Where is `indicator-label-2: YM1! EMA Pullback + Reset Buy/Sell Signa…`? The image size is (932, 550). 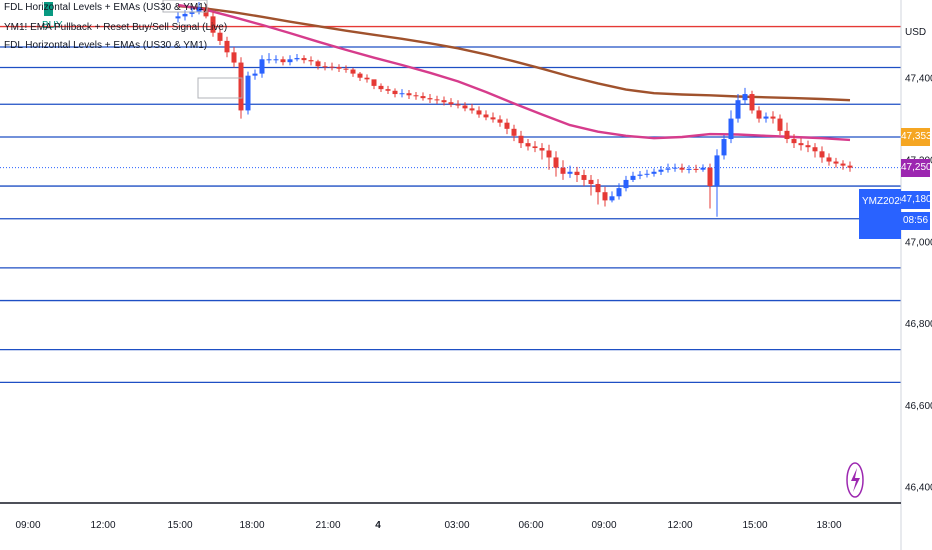
indicator-label-2: YM1! EMA Pullback + Reset Buy/Sell Signa… is located at coordinates (116, 27).